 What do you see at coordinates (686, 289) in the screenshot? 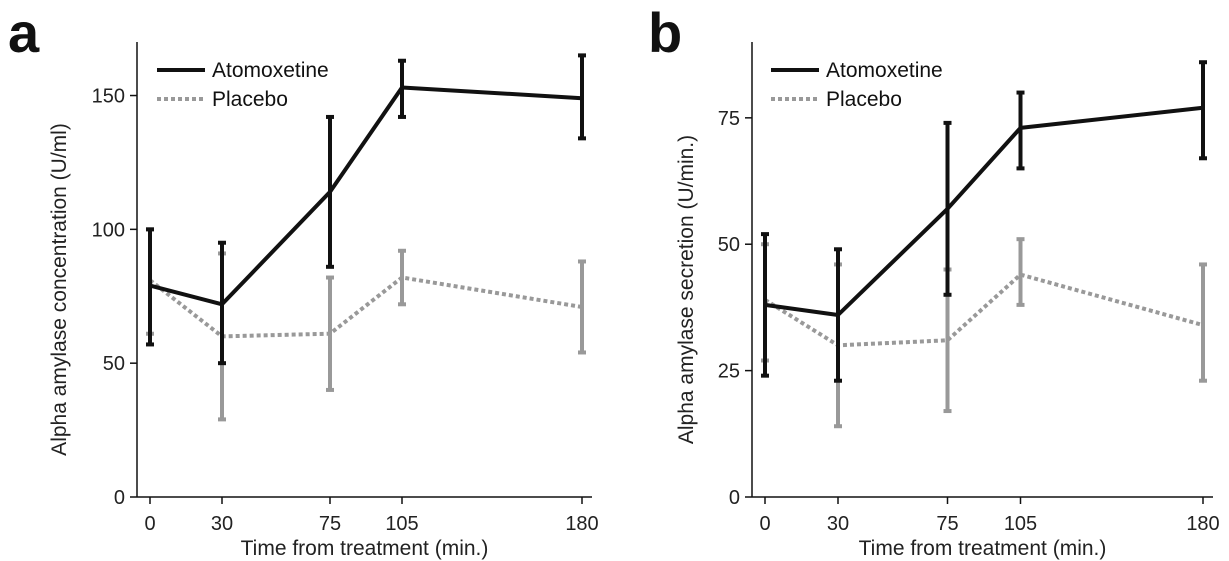
I see `y-axis-label: Alpha amylase secretion (U/min.)` at bounding box center [686, 289].